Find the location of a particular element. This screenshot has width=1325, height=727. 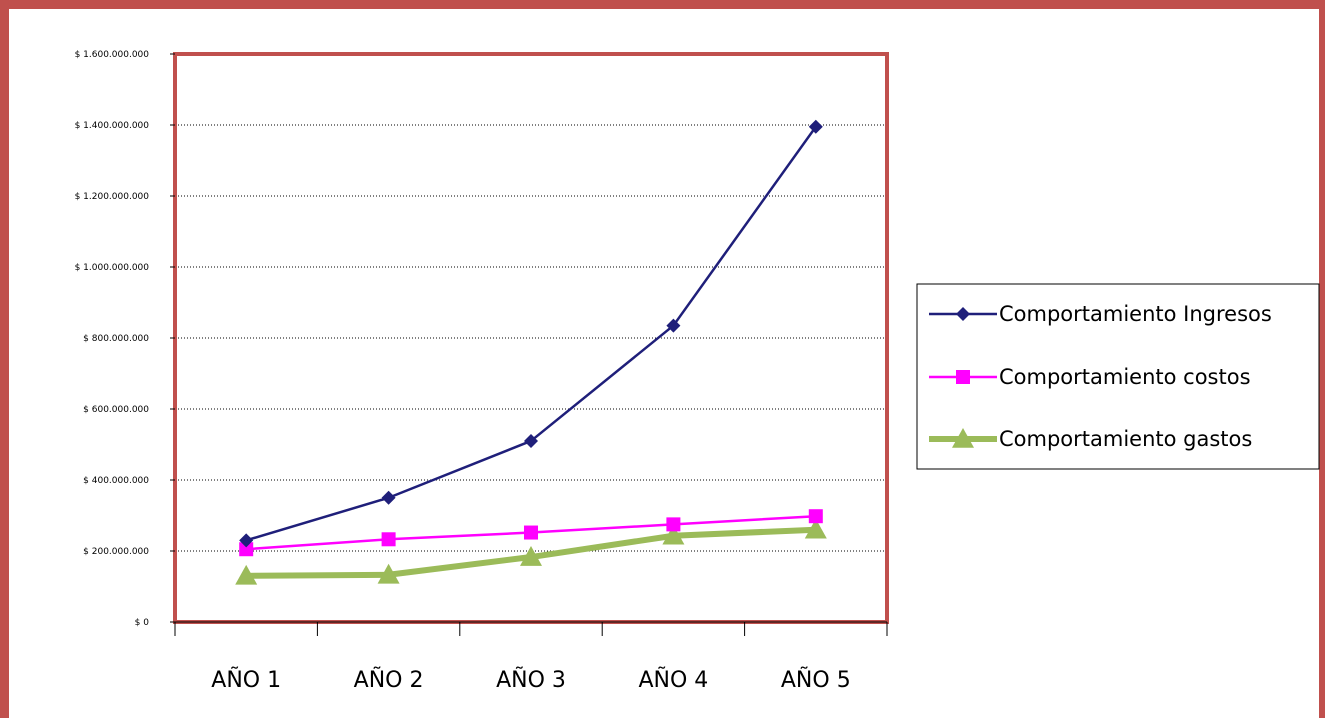

x-tick-label: AÑO 2 is located at coordinates (389, 679).